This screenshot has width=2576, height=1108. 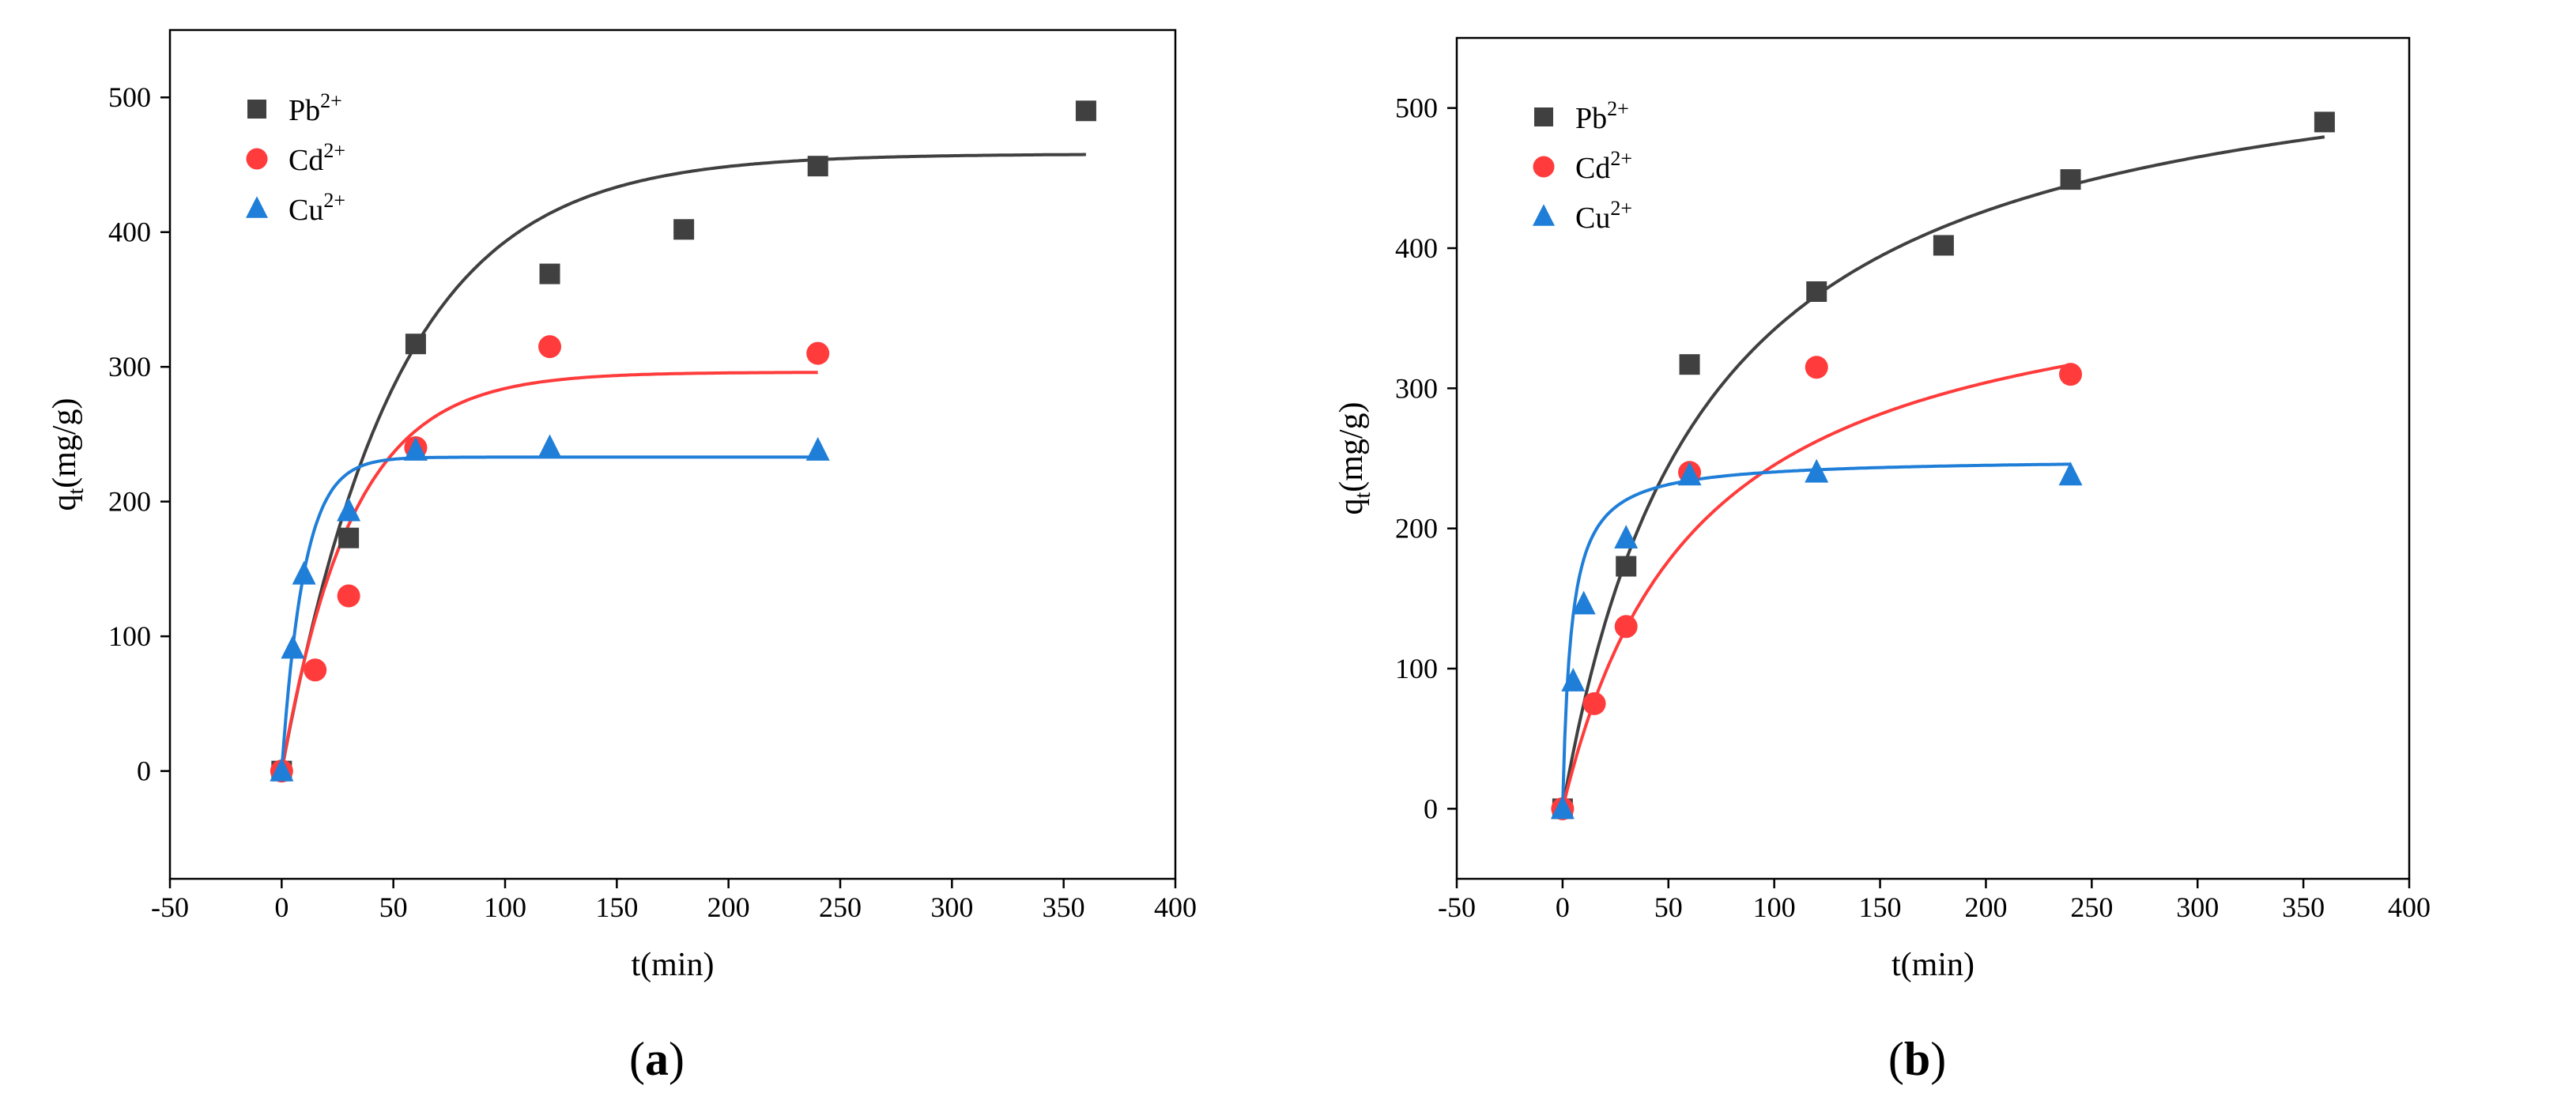 What do you see at coordinates (1457, 907) in the screenshot?
I see `x-tick-label: -50` at bounding box center [1457, 907].